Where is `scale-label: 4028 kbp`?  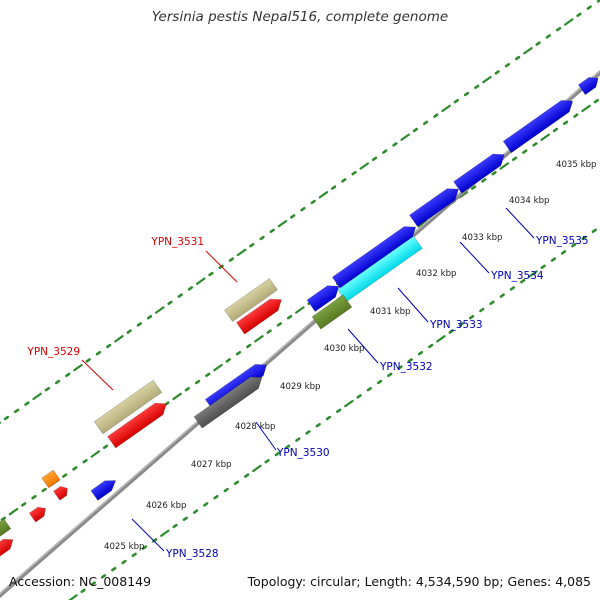 scale-label: 4028 kbp is located at coordinates (255, 427).